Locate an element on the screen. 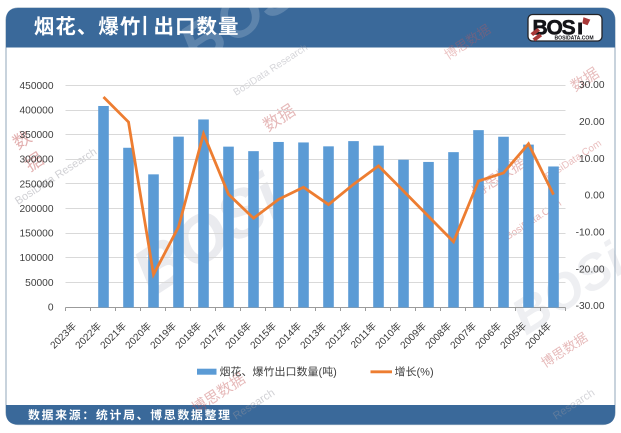  svg-text: -20.00 is located at coordinates (590, 269).